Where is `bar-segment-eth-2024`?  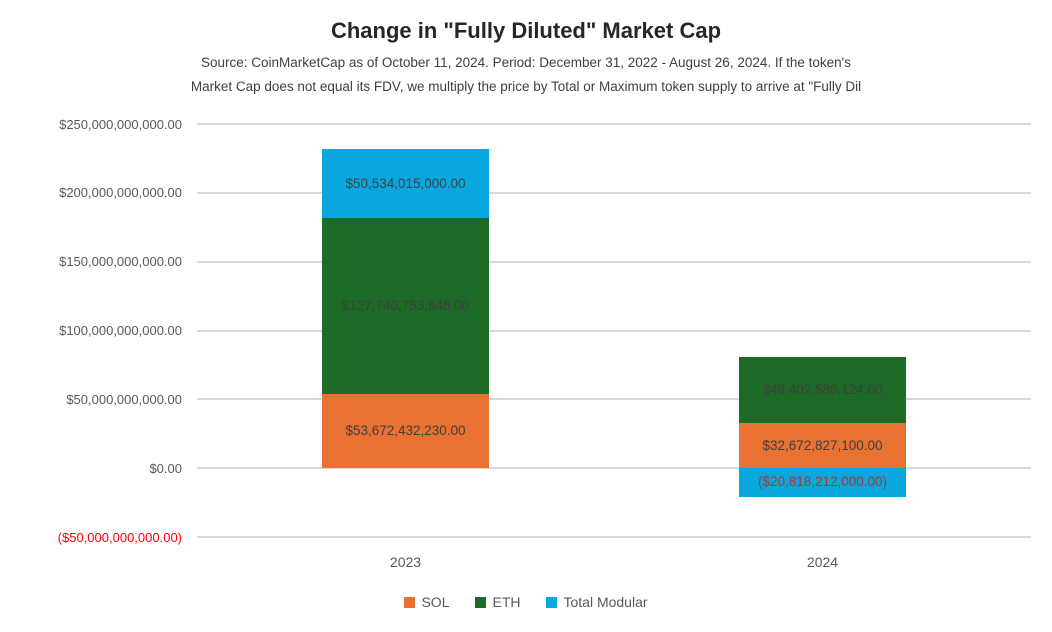
bar-segment-eth-2024 is located at coordinates (822, 390).